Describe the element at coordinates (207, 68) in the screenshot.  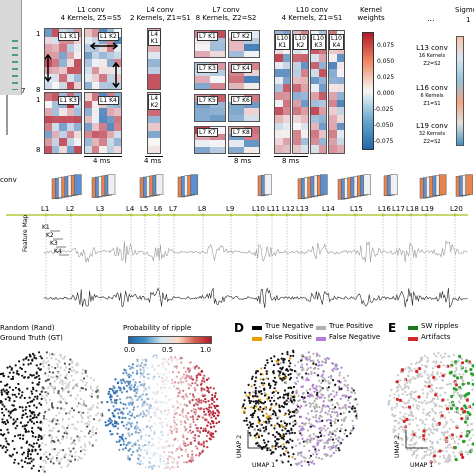
I see `l7-k3-label: L7 K3` at that location.